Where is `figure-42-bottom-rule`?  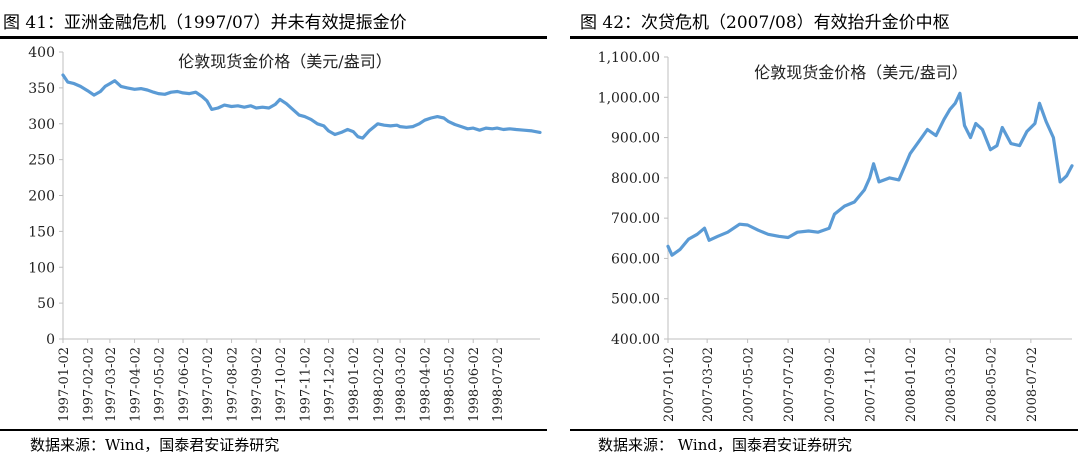 figure-42-bottom-rule is located at coordinates (824, 430).